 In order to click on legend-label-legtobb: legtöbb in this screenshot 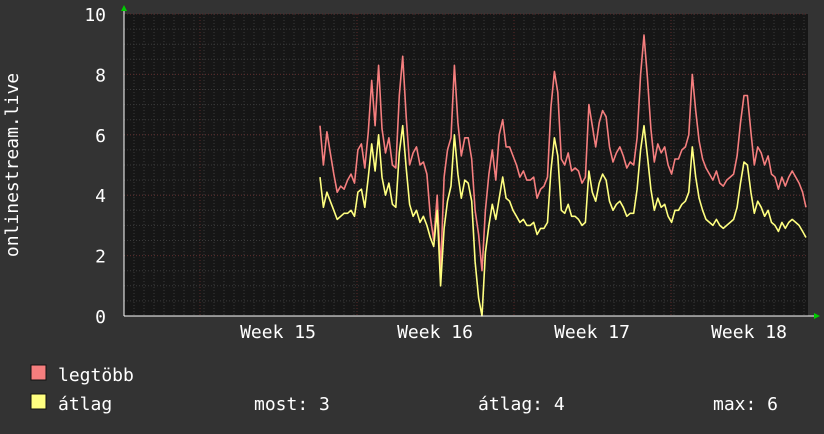, I will do `click(96, 375)`.